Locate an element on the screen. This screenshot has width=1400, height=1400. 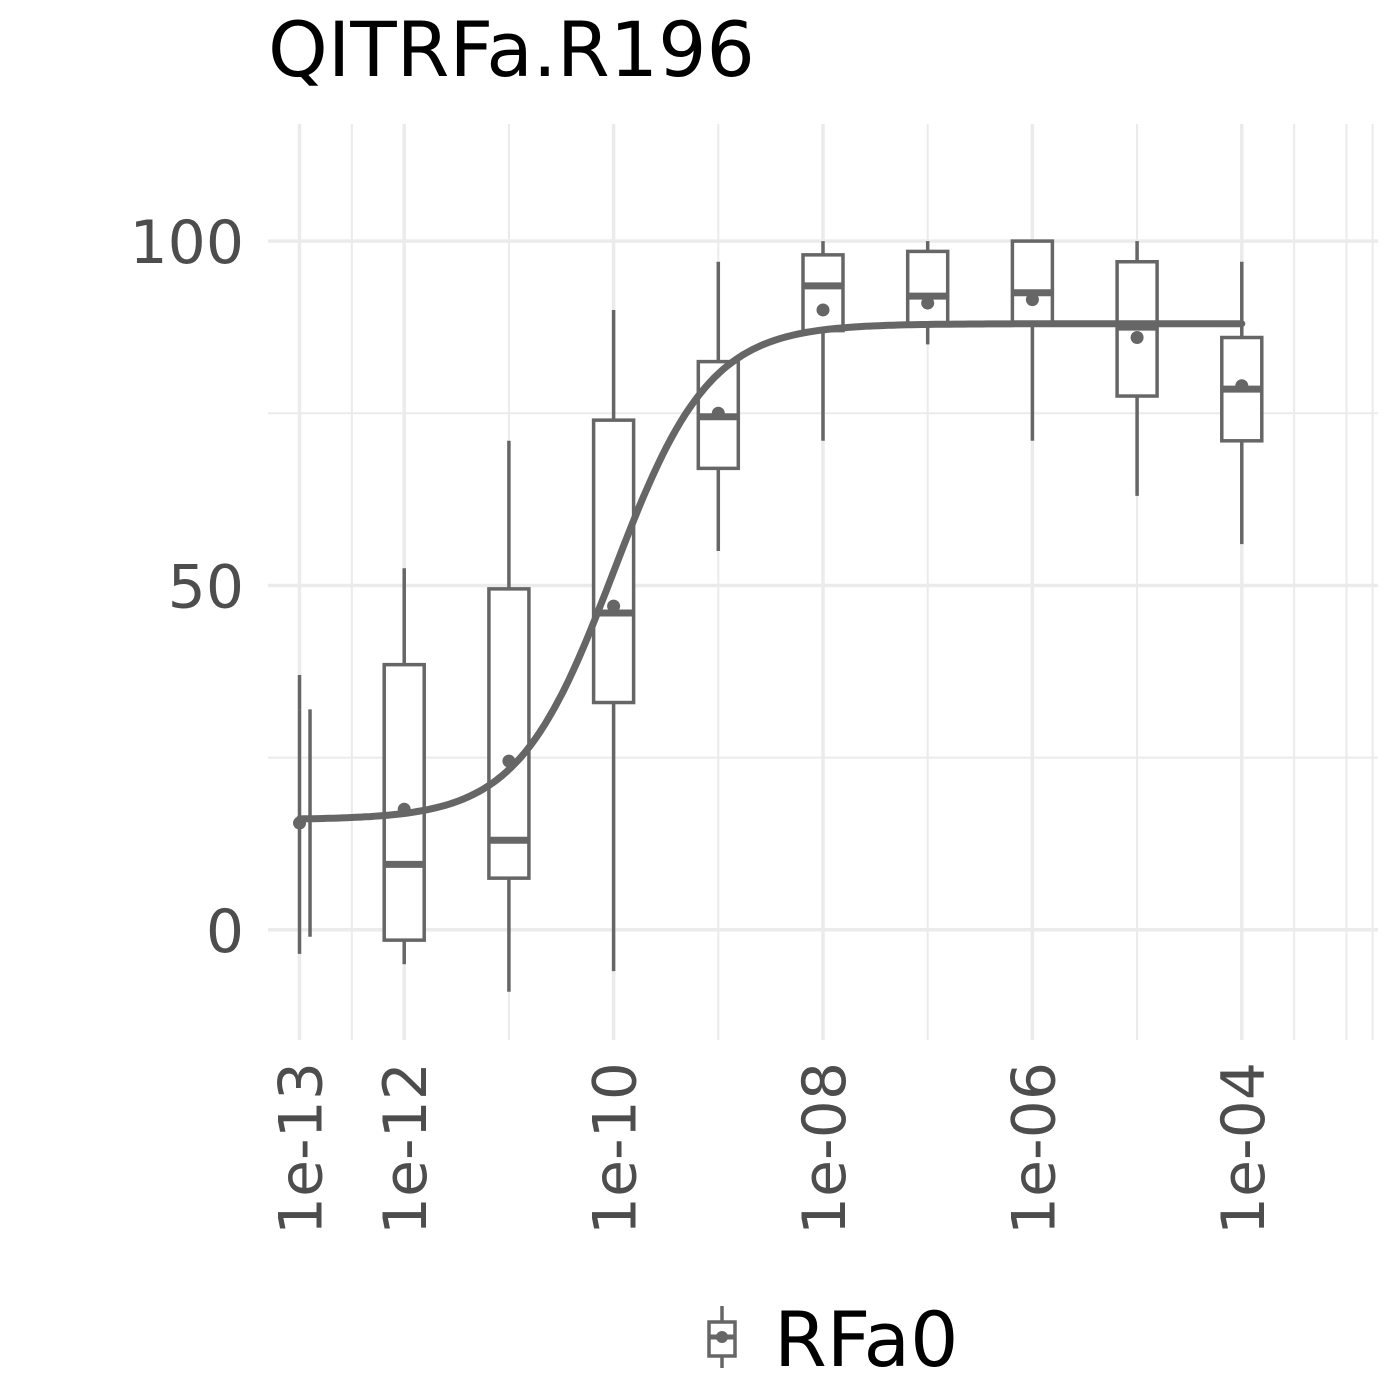
y-tick-label: 50 is located at coordinates (206, 587).